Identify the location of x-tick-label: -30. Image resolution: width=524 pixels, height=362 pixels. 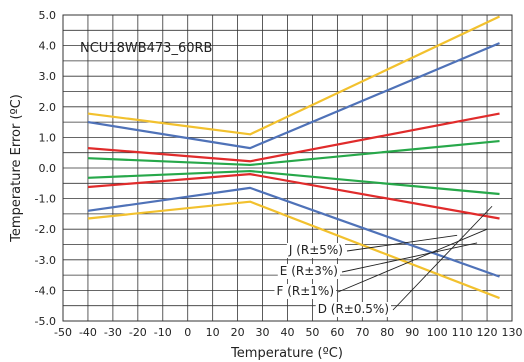
(113, 332).